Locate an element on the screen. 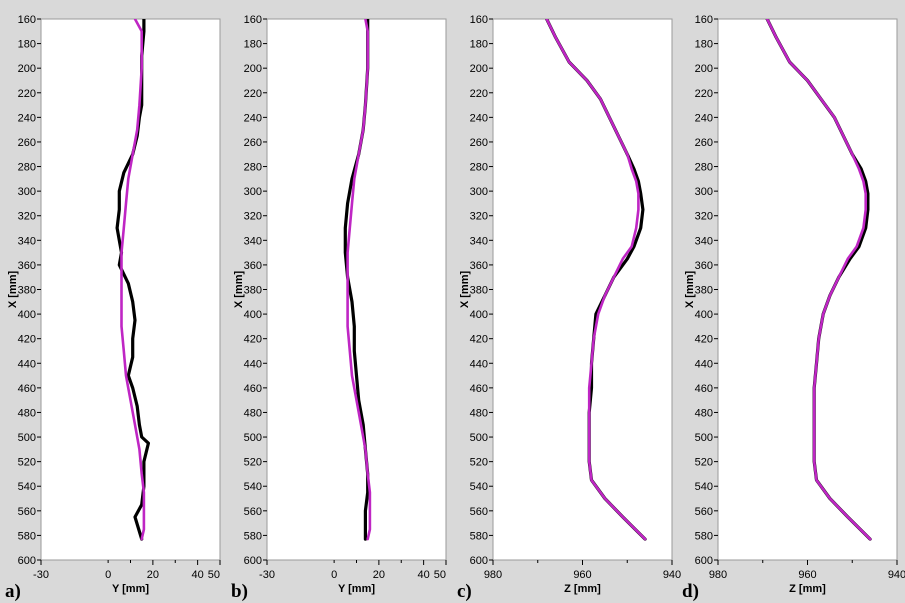 Image resolution: width=905 pixels, height=603 pixels. x-axis-label: Y [mm] is located at coordinates (356, 589).